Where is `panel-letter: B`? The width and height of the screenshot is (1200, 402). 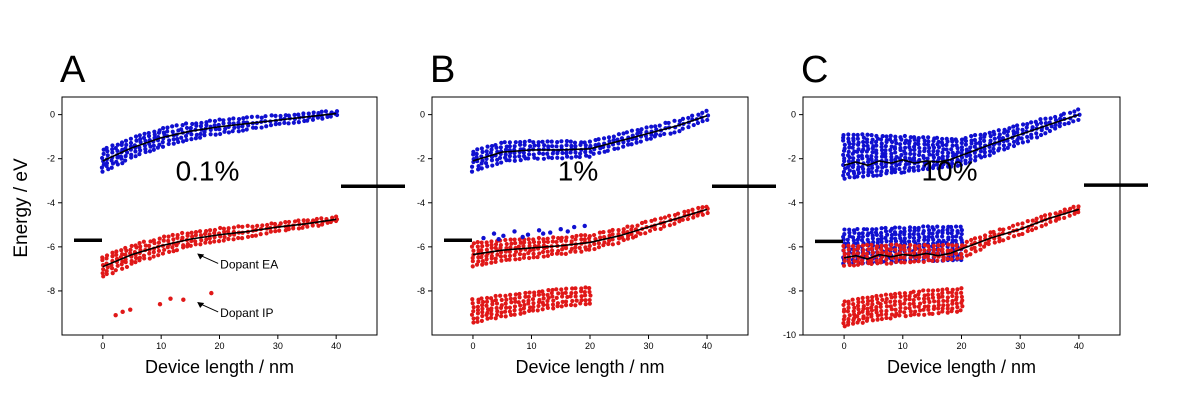
panel-letter: B is located at coordinates (442, 70).